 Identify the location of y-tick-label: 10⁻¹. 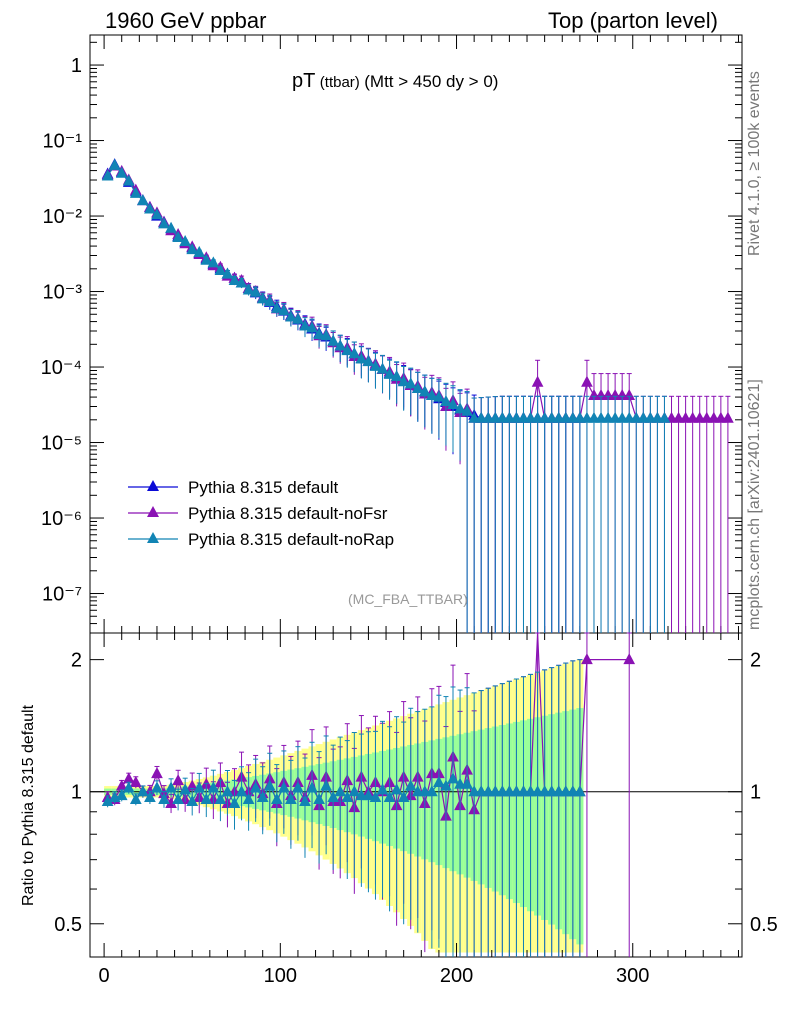
(63, 142).